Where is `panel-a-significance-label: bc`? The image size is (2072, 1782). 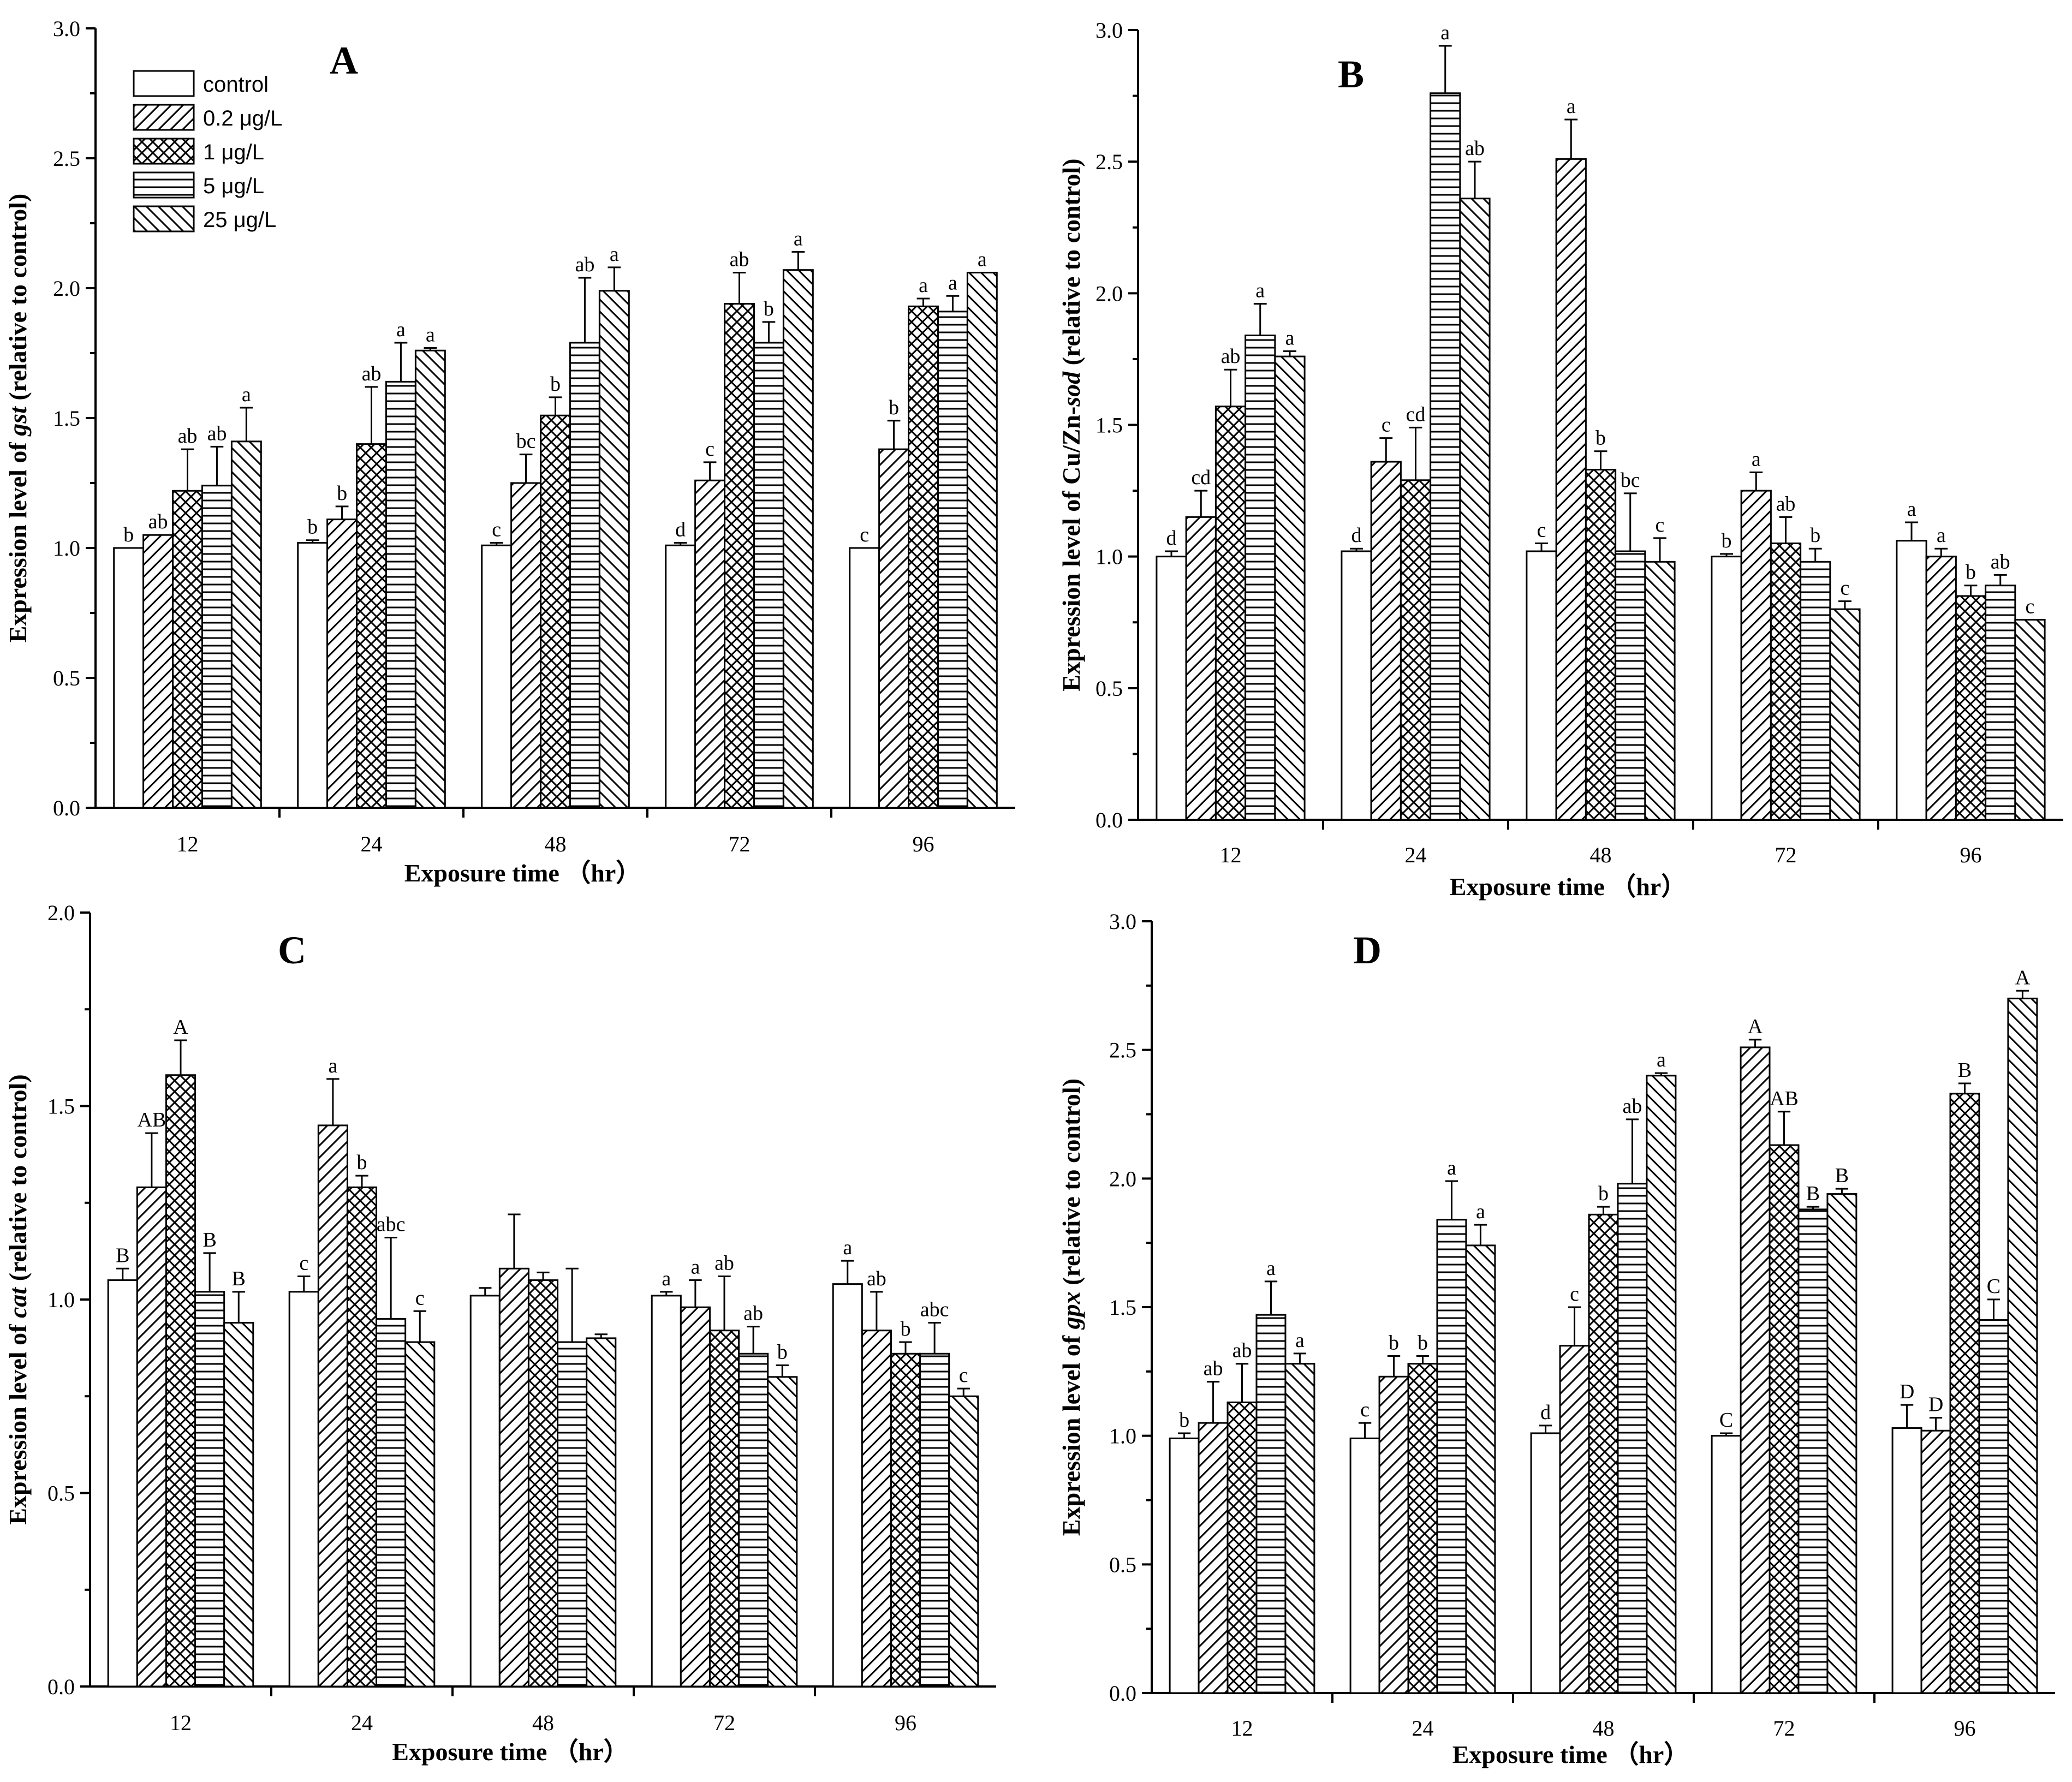 panel-a-significance-label: bc is located at coordinates (526, 441).